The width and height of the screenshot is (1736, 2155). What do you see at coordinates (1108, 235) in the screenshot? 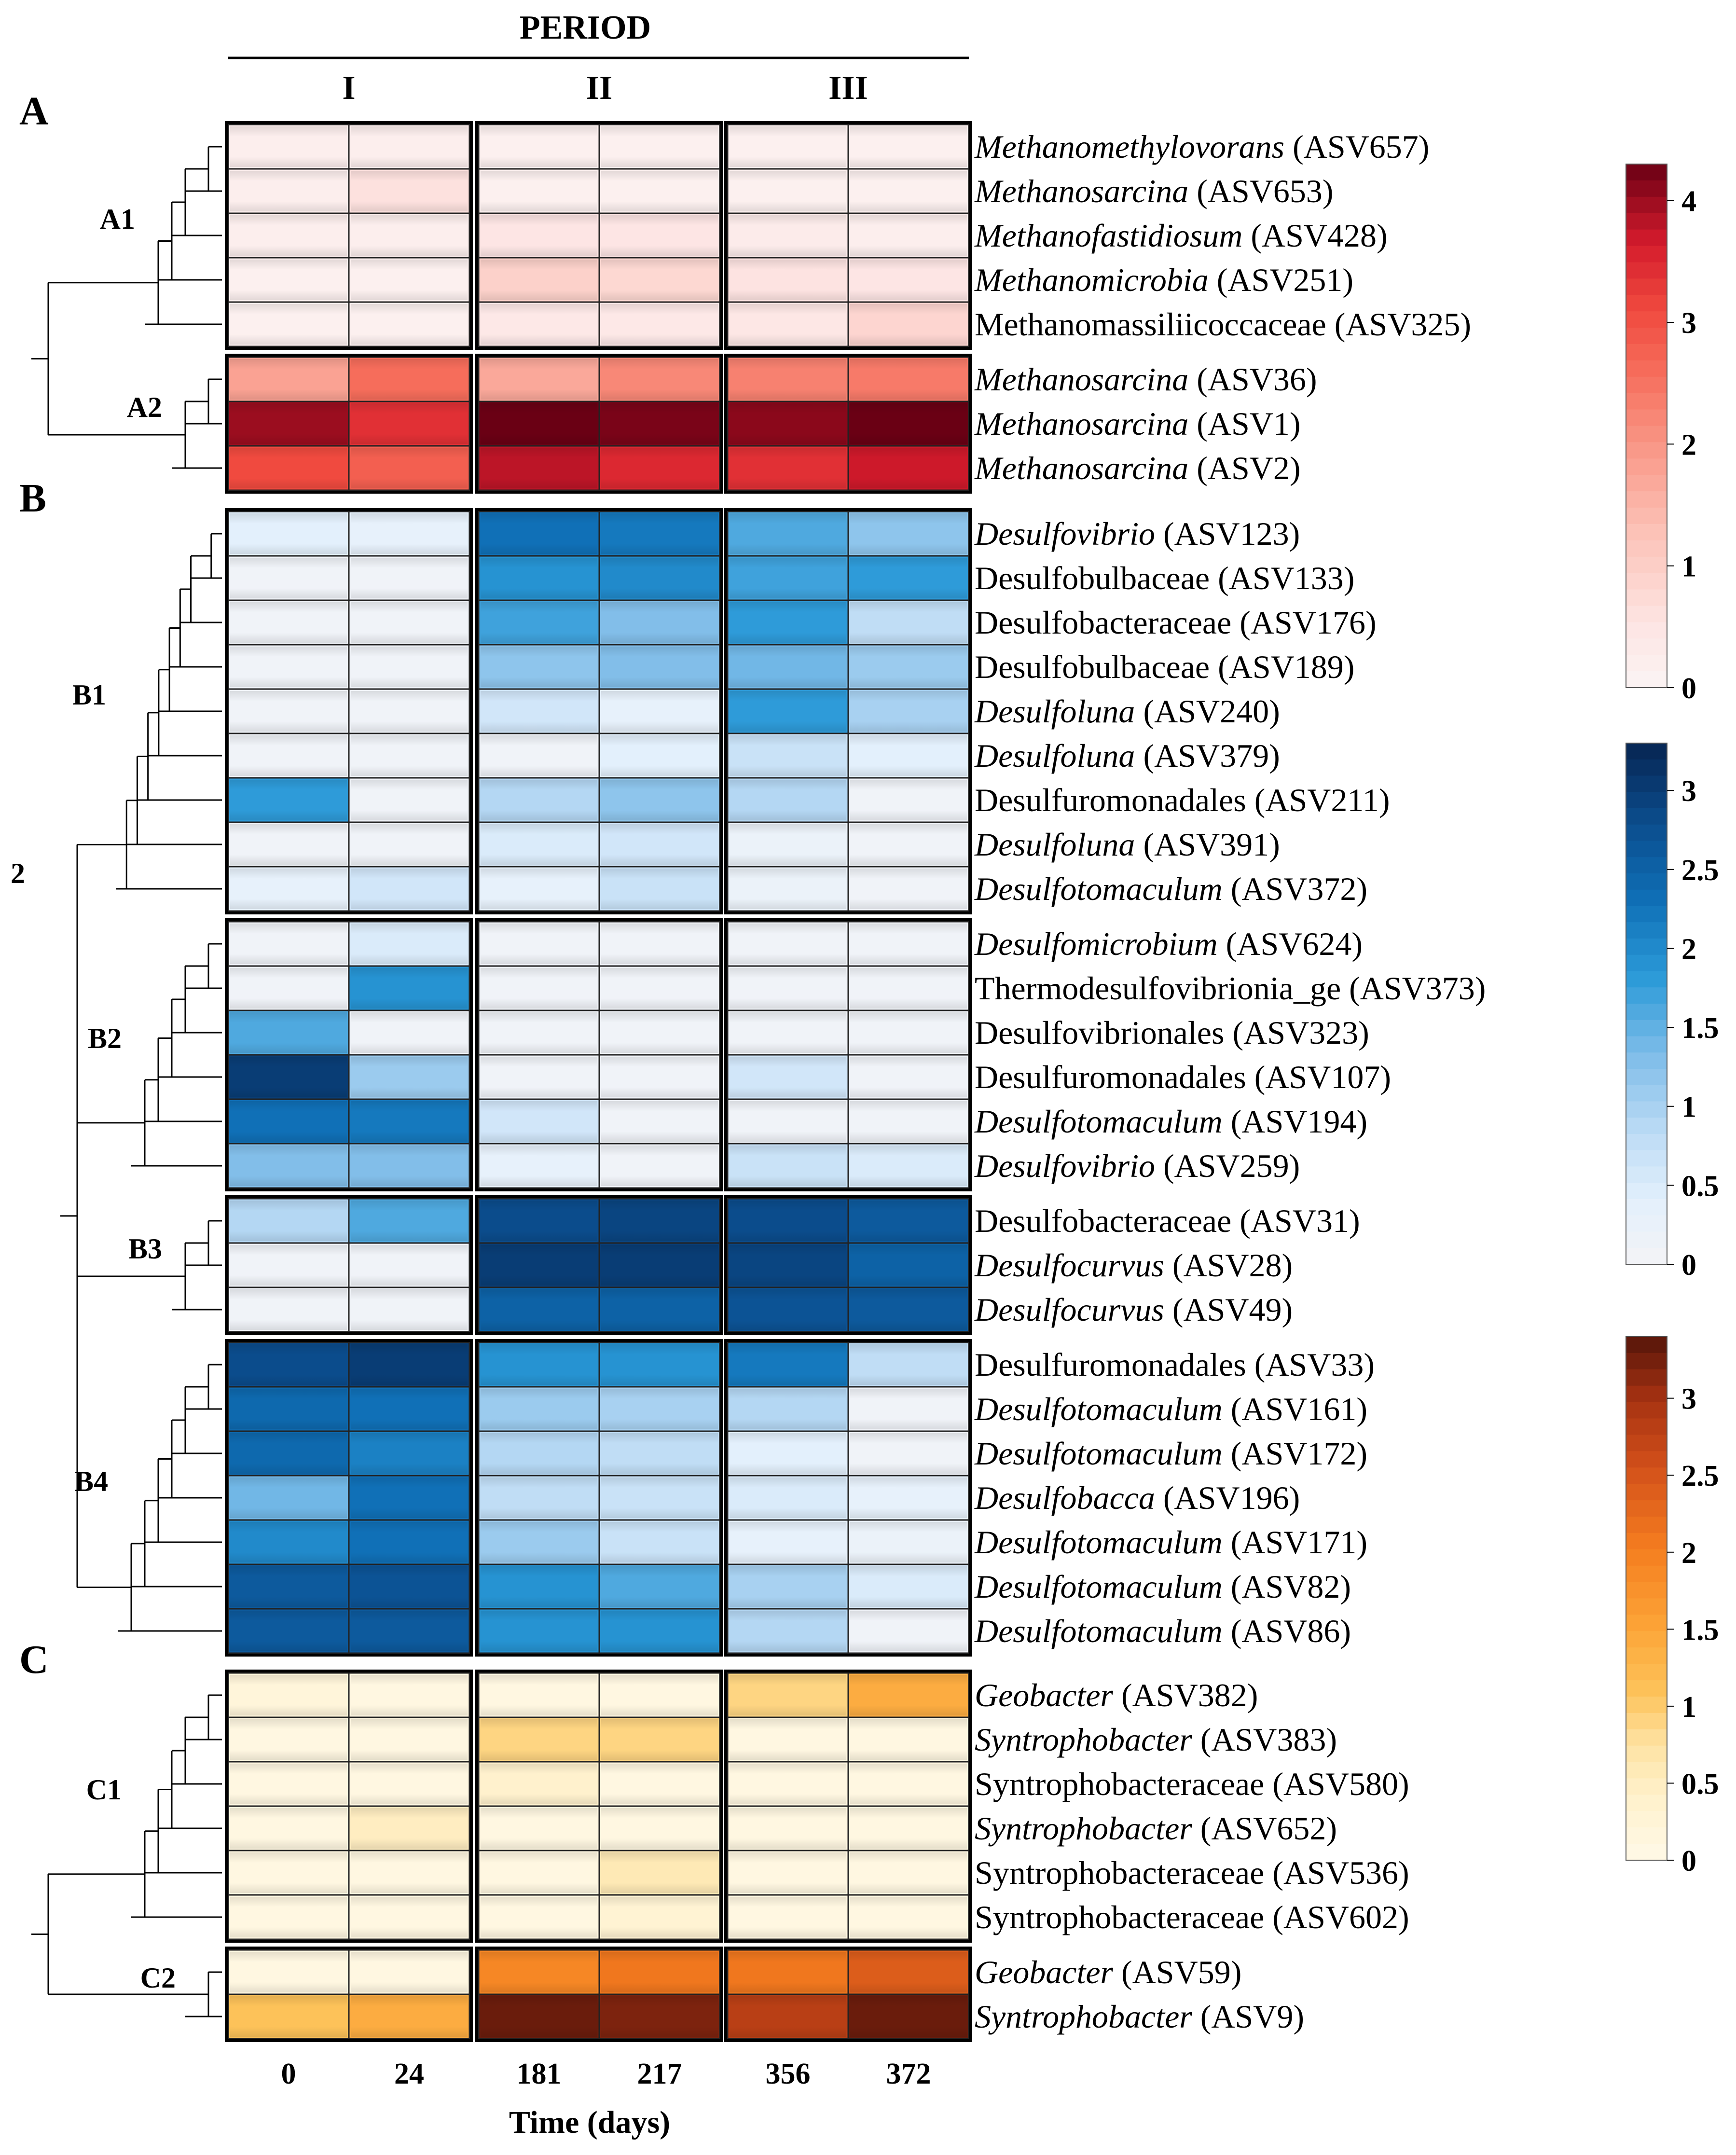
I see `row-label-name: Methanofastidiosum` at bounding box center [1108, 235].